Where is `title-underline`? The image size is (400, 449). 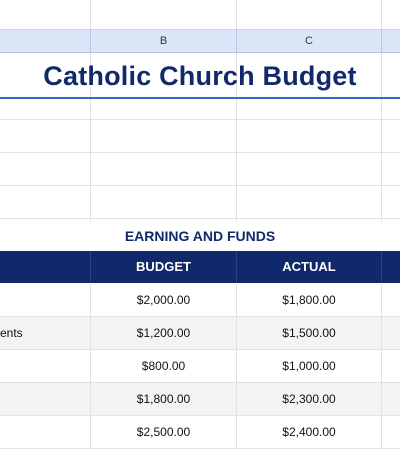
title-underline is located at coordinates (200, 98).